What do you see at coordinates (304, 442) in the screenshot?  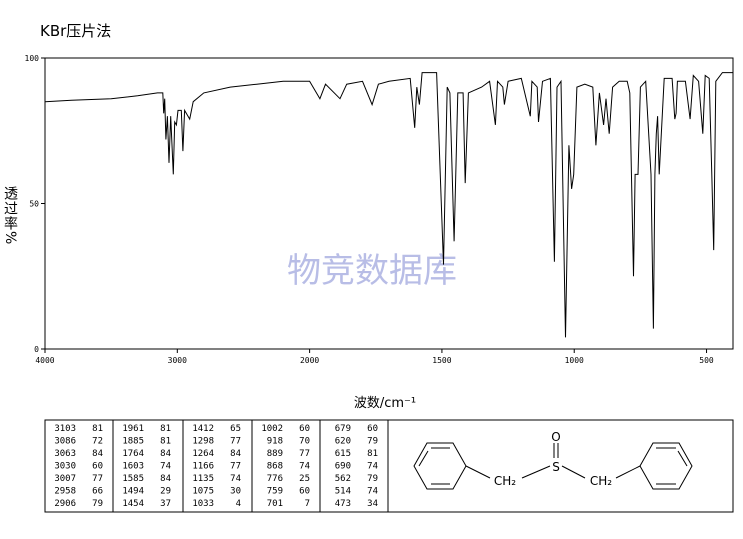 I see `peak-transmittance: 70` at bounding box center [304, 442].